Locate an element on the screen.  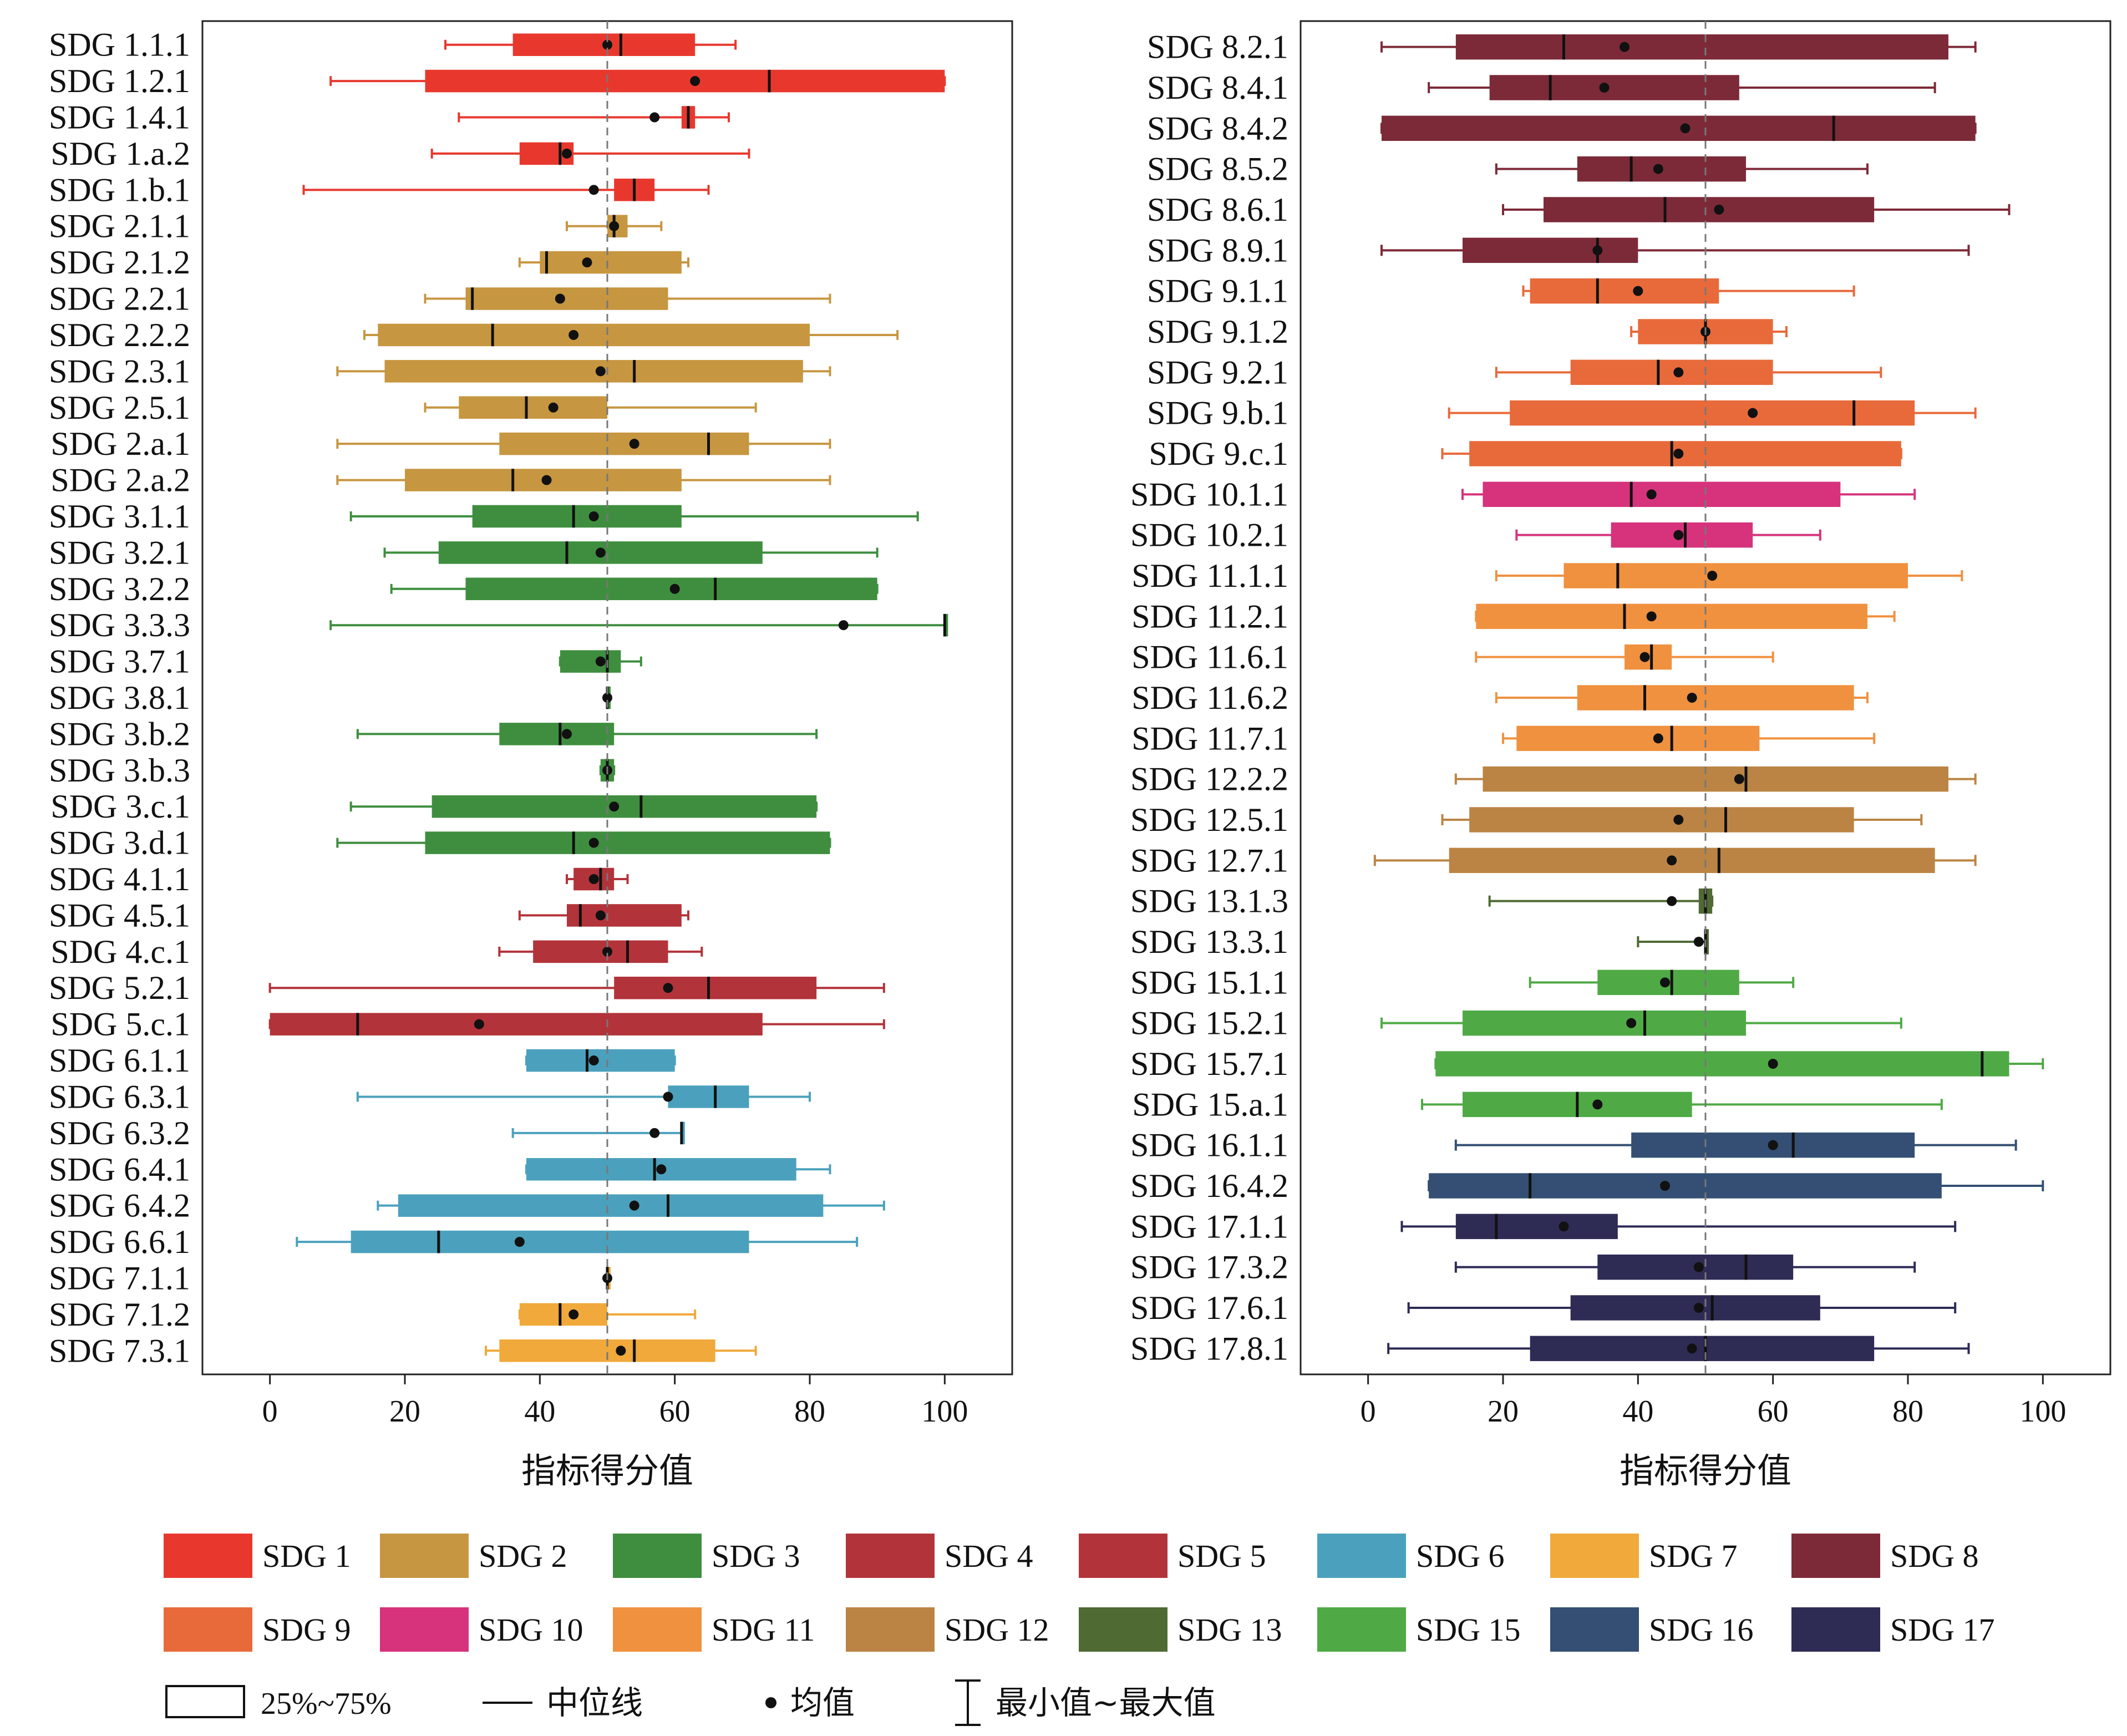
x-tick-label: 80 is located at coordinates (1908, 1412).